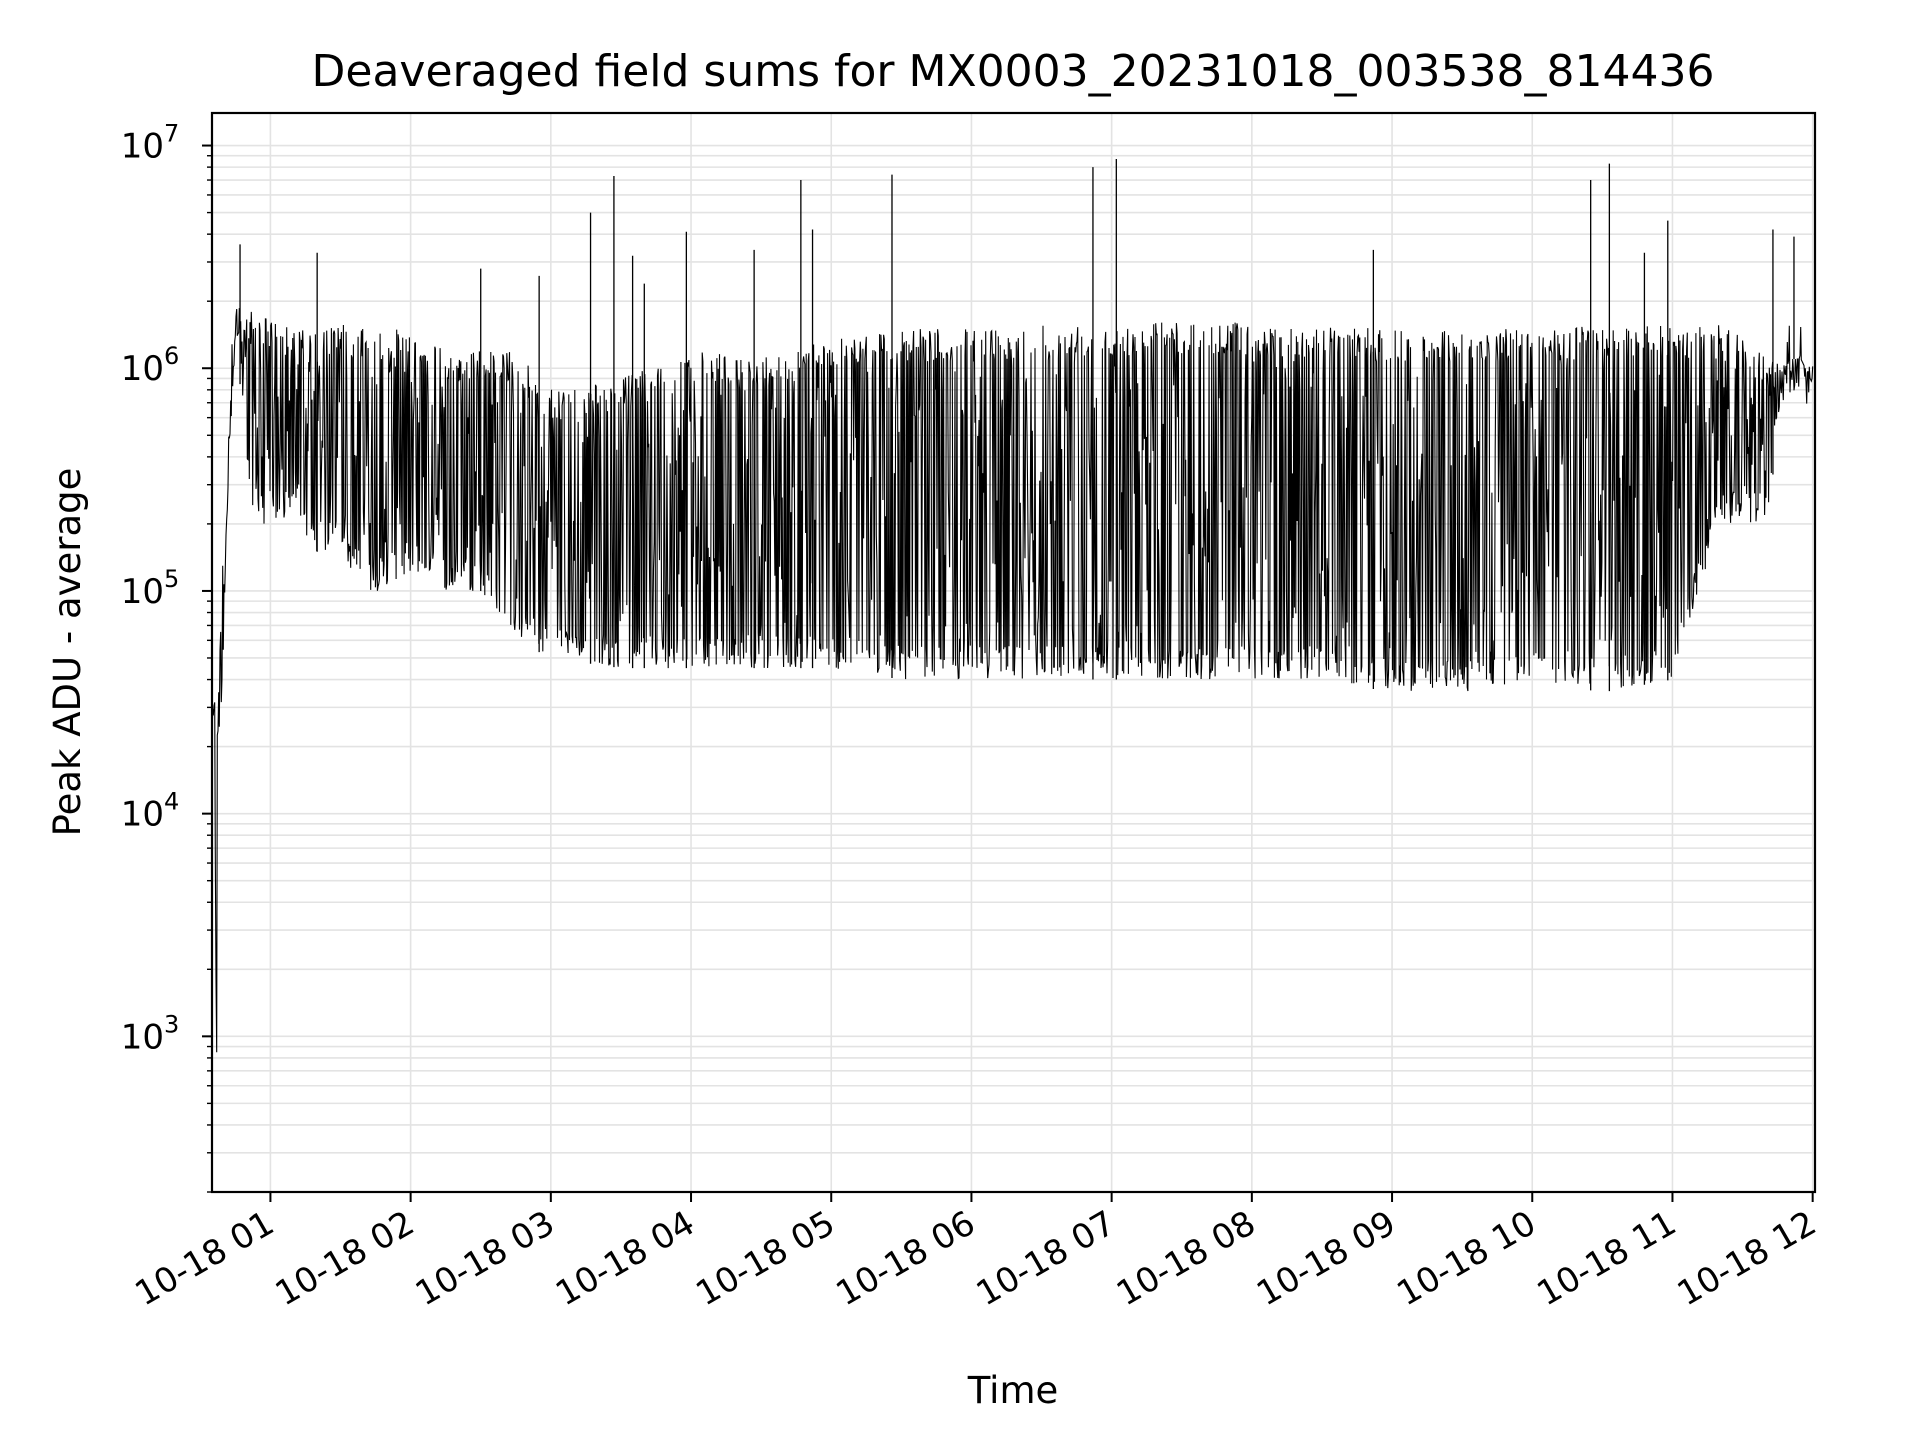 The image size is (1920, 1440). Describe the element at coordinates (765, 1258) in the screenshot. I see `x-tick-label: 10-18 05` at that location.